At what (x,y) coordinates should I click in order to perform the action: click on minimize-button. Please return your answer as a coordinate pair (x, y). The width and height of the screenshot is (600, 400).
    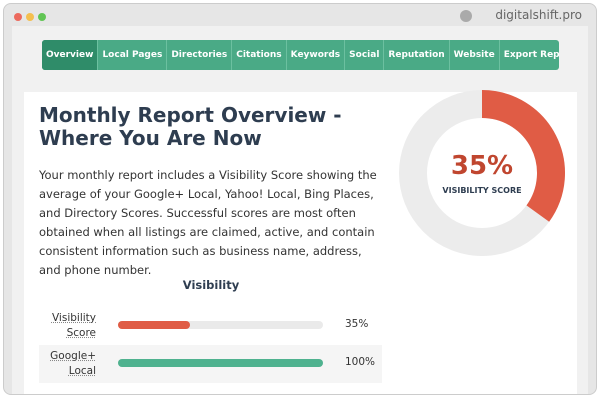
    Looking at the image, I should click on (30, 17).